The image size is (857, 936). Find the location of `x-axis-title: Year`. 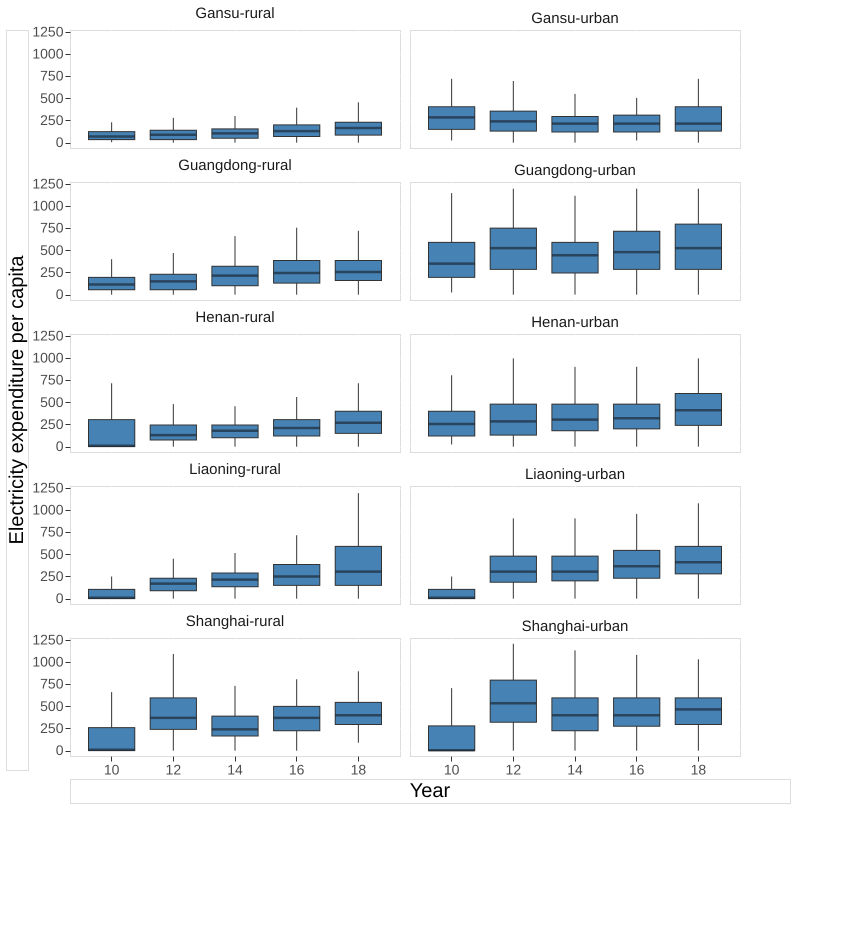

x-axis-title: Year is located at coordinates (430, 791).